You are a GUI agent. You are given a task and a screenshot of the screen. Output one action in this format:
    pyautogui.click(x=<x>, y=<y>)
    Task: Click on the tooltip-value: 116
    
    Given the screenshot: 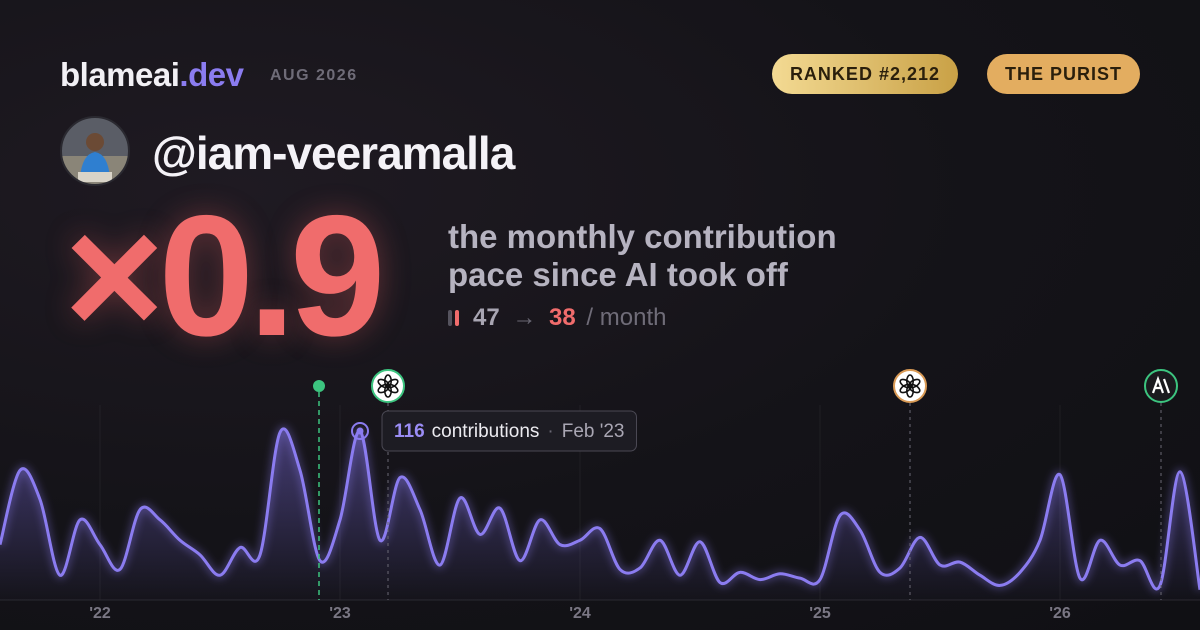 What is the action you would take?
    pyautogui.click(x=409, y=431)
    